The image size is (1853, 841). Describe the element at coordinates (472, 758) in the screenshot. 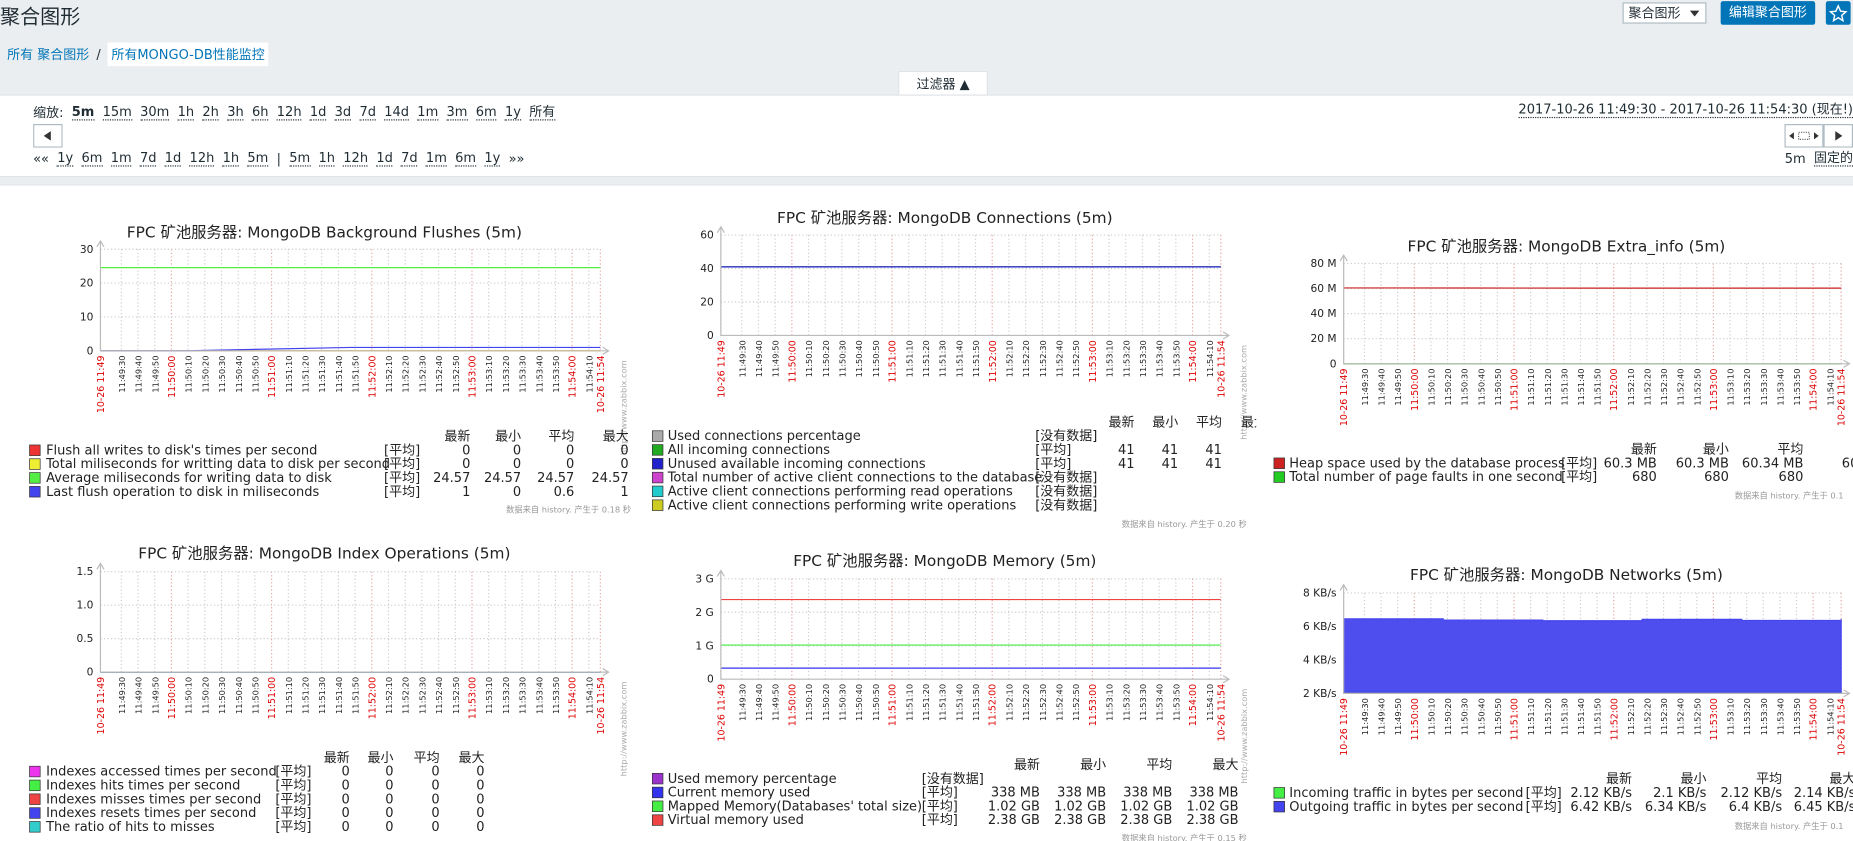

I see `legend-header: 最大` at that location.